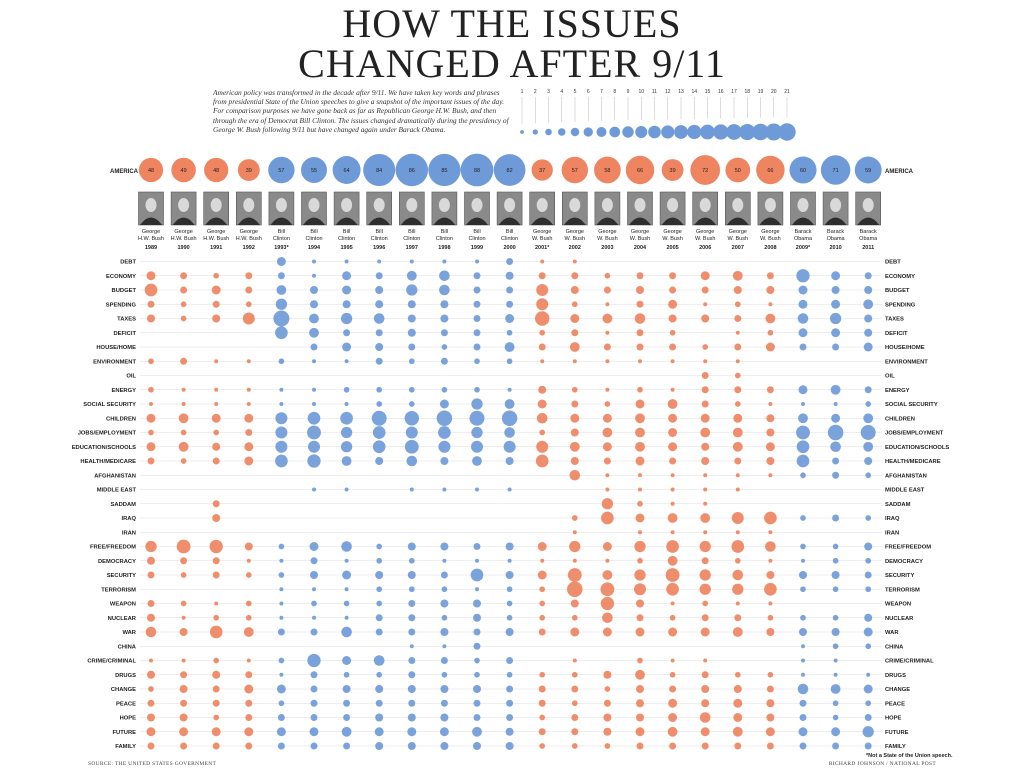  What do you see at coordinates (868, 239) in the screenshot?
I see `president-name-line2: Obama` at bounding box center [868, 239].